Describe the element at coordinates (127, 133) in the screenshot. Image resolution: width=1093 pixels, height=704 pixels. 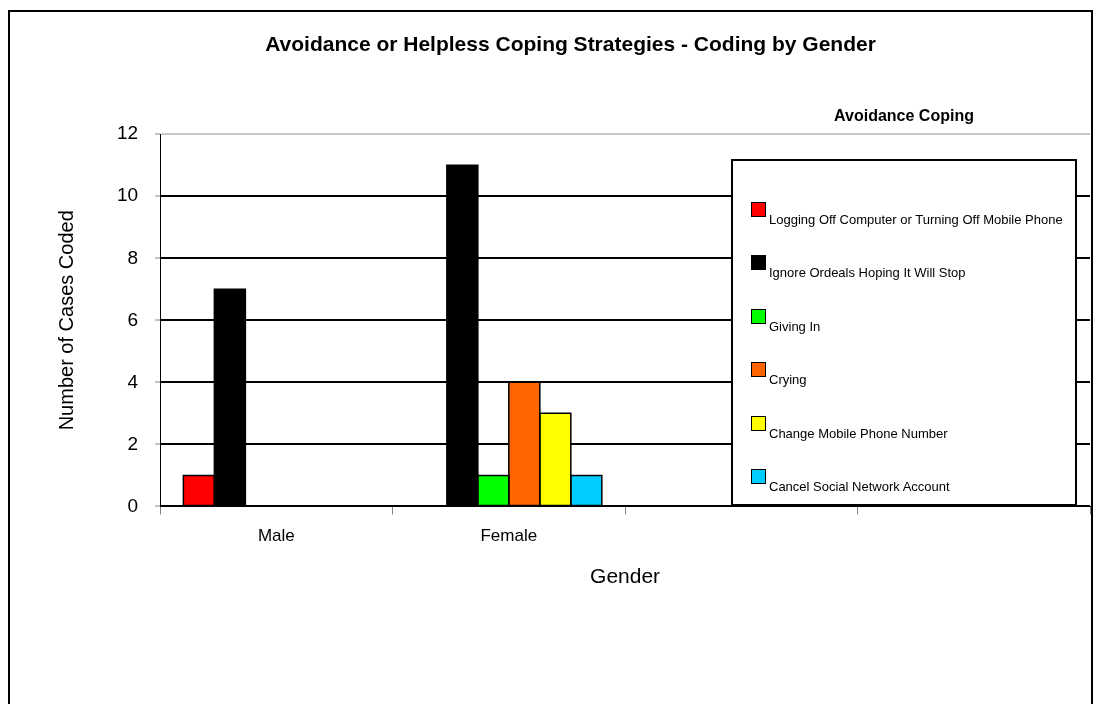
I see `y-tick-label: 12` at that location.